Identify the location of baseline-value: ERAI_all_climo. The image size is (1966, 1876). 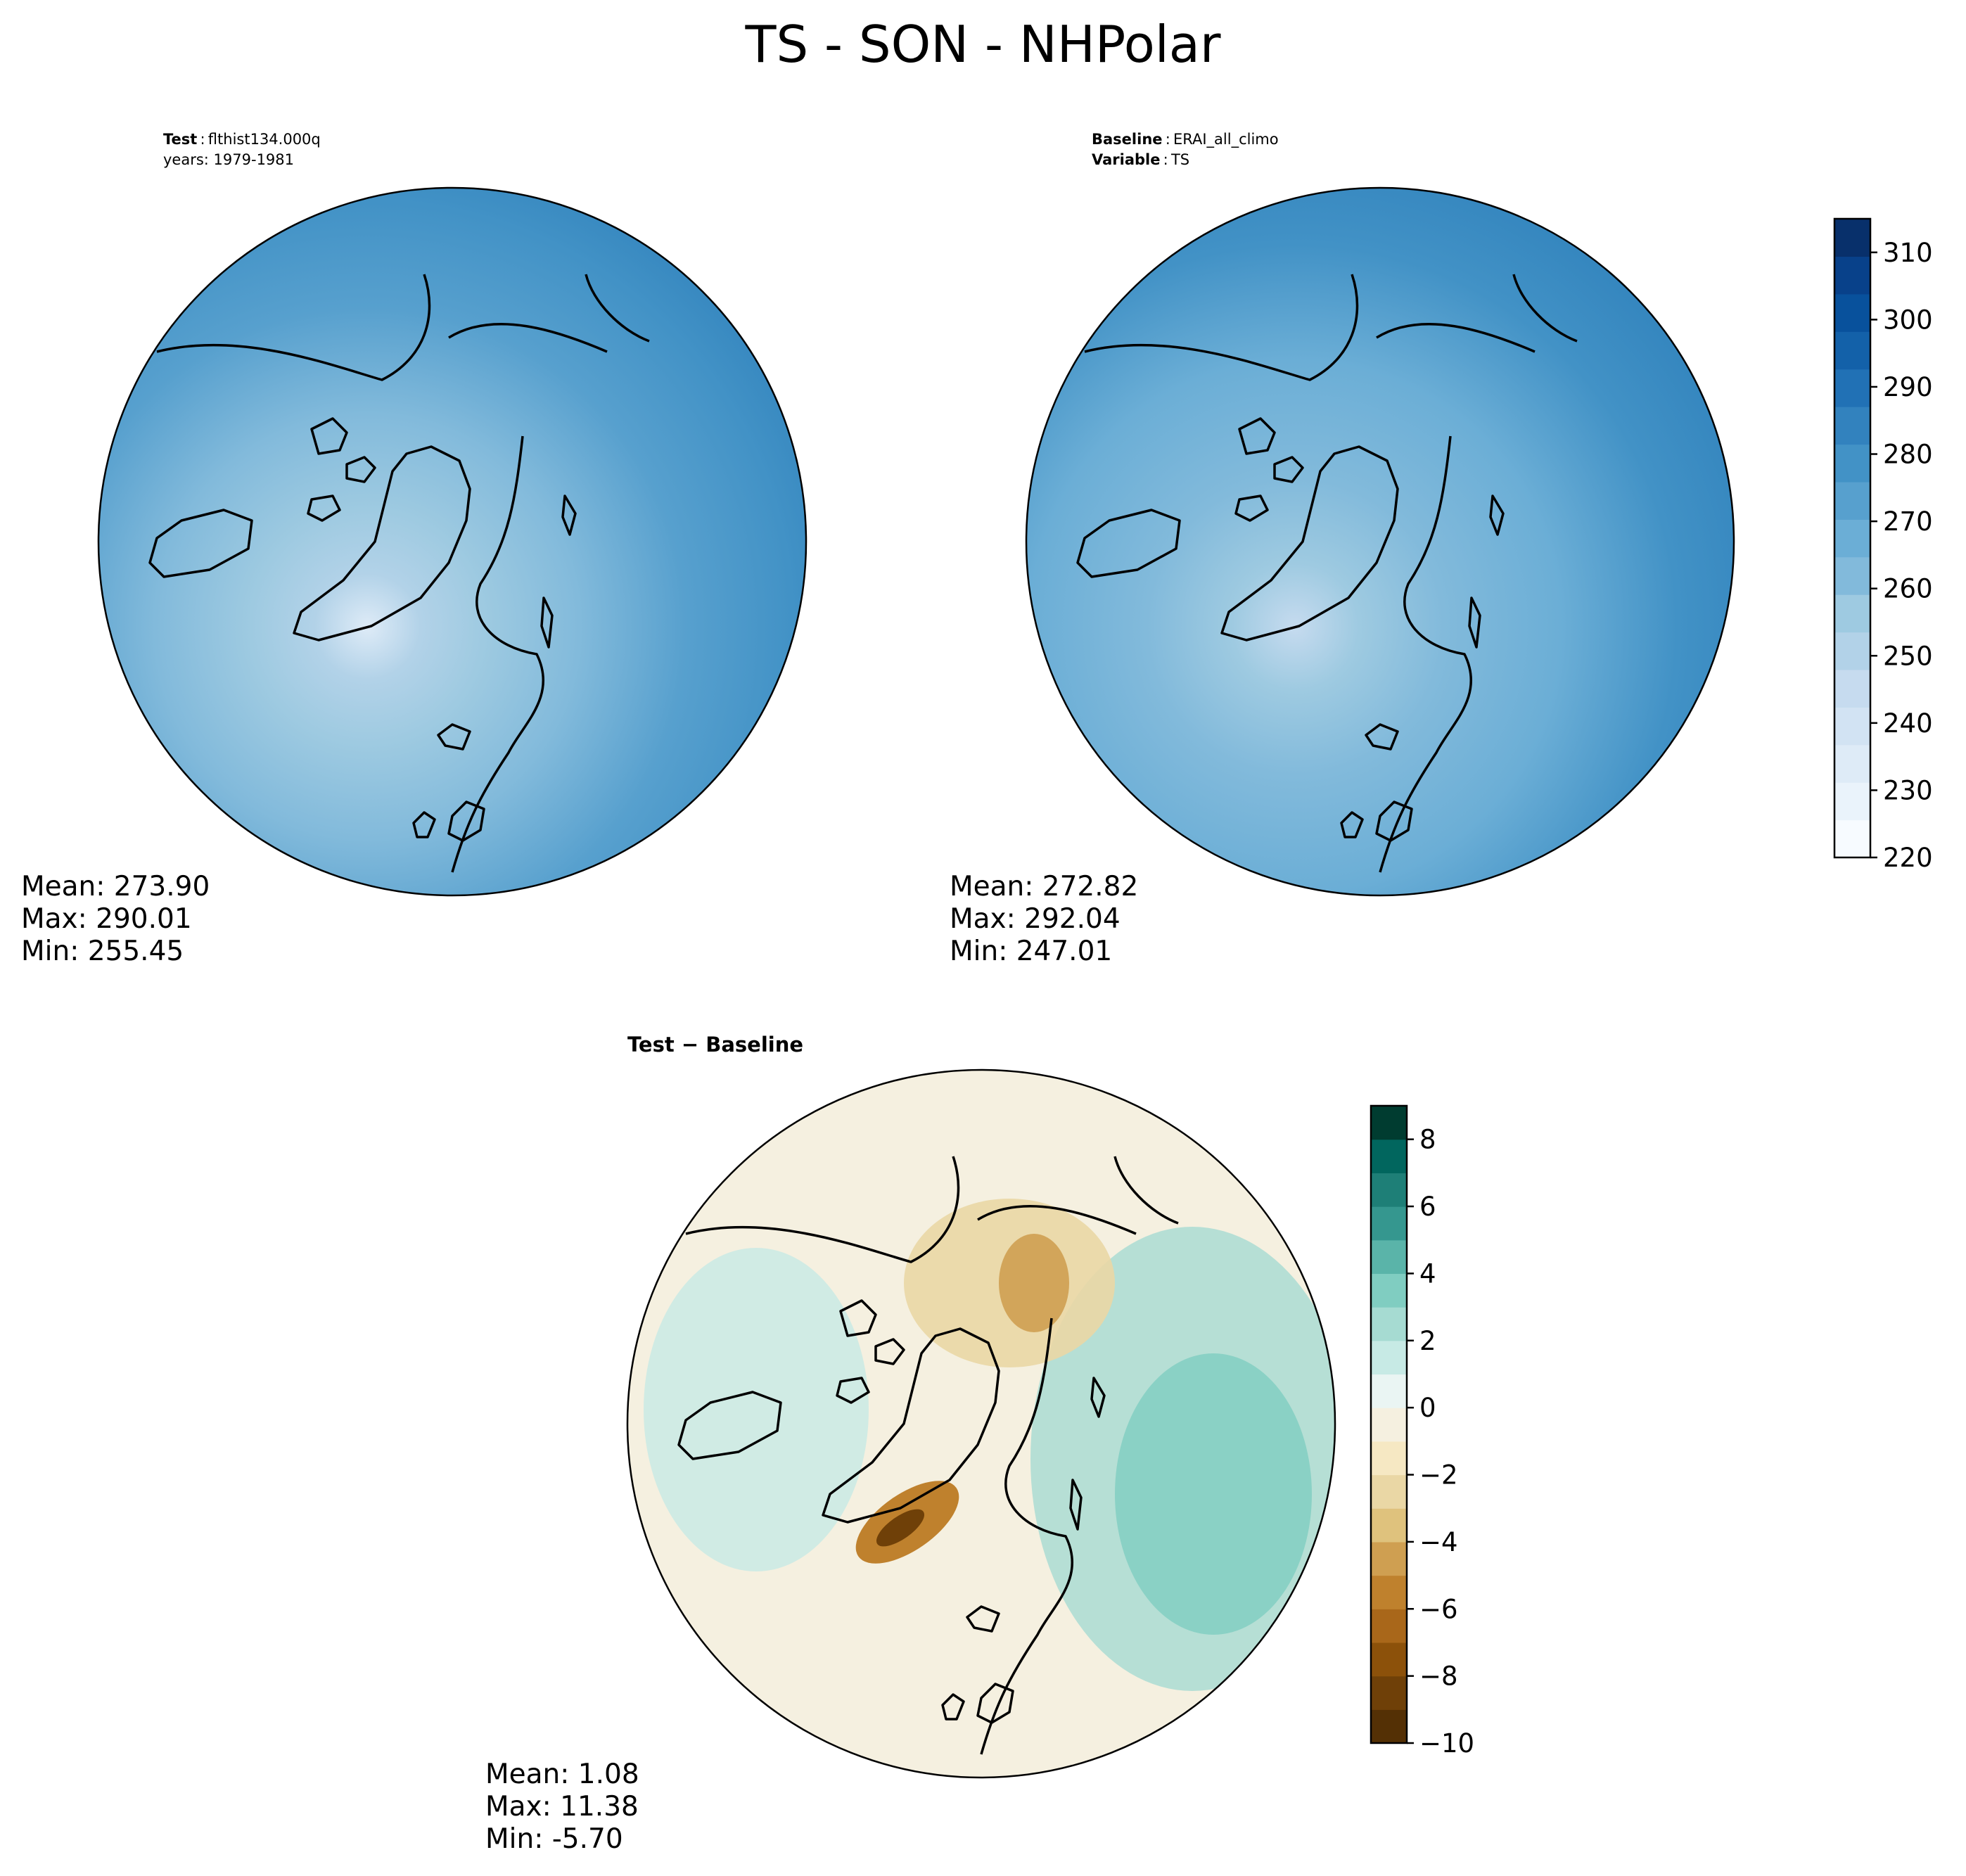
(1226, 139).